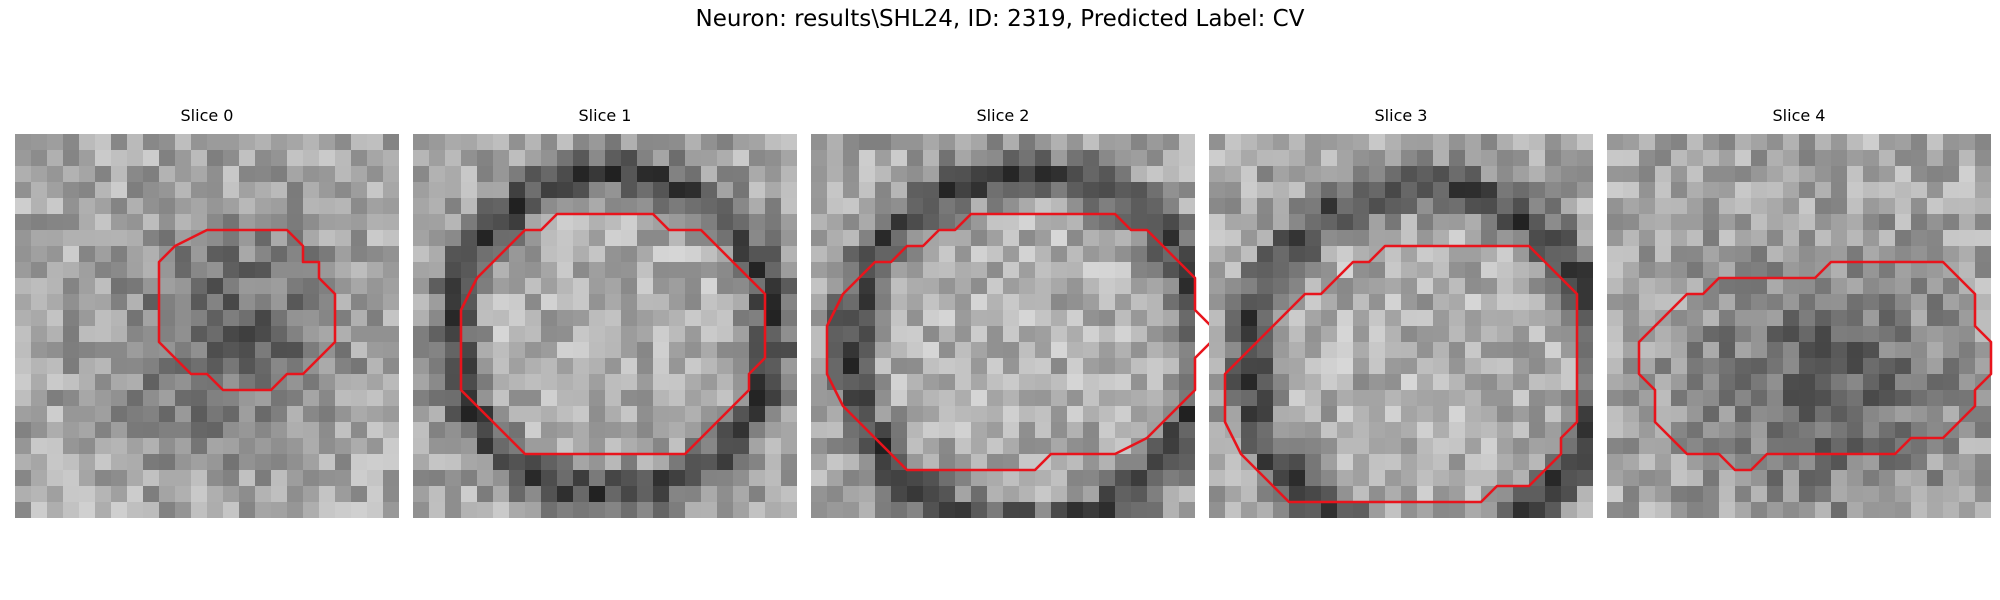 Image resolution: width=2000 pixels, height=600 pixels. Describe the element at coordinates (605, 115) in the screenshot. I see `slice-title: Slice 1` at that location.